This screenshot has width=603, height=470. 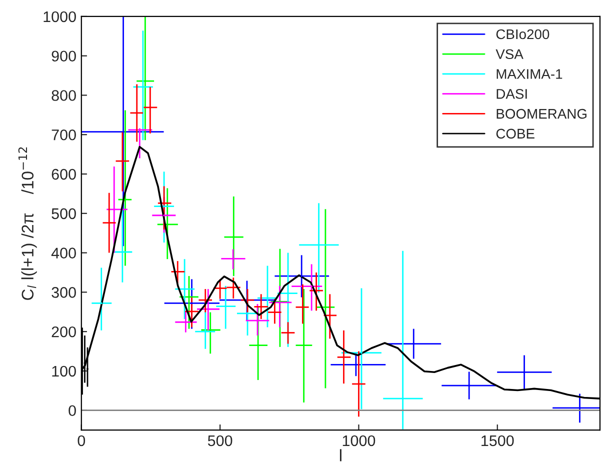 What do you see at coordinates (64, 56) in the screenshot?
I see `y-tick-label: 900` at bounding box center [64, 56].